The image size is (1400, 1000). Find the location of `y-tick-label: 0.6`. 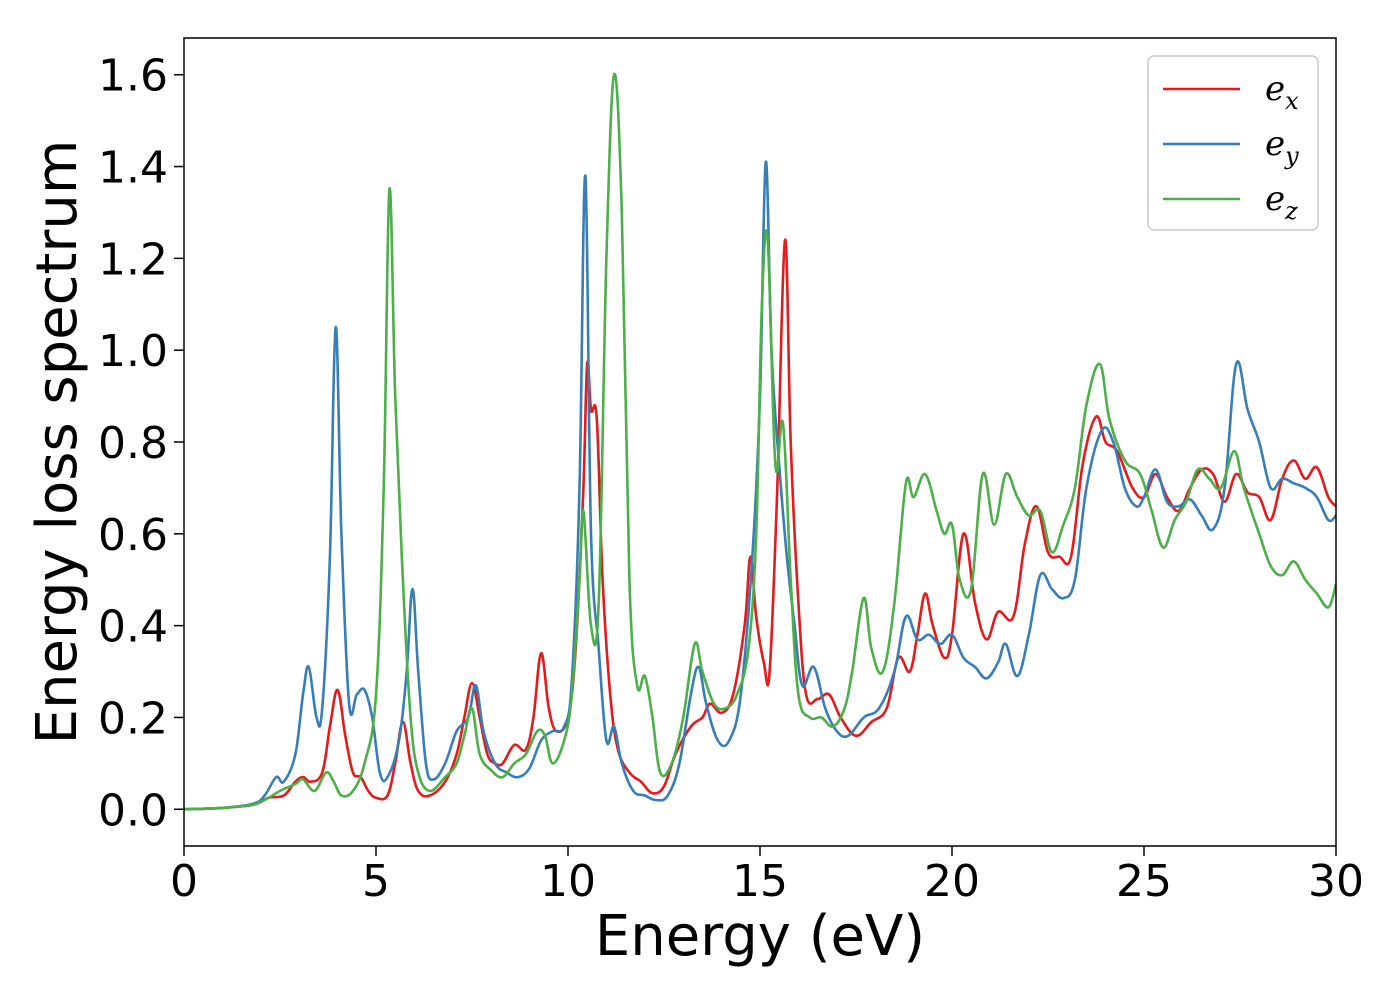

y-tick-label: 0.6 is located at coordinates (133, 535).